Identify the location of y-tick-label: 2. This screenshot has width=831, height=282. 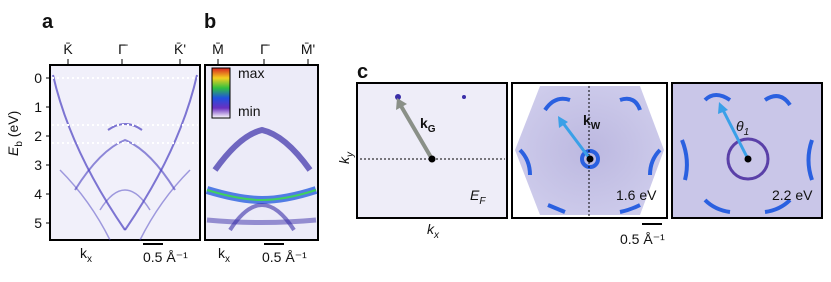
(38, 136).